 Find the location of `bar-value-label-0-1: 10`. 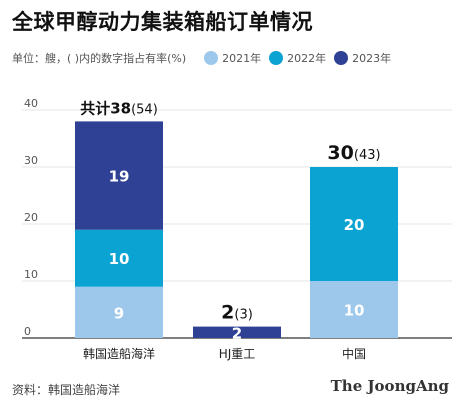

bar-value-label-0-1: 10 is located at coordinates (119, 259).